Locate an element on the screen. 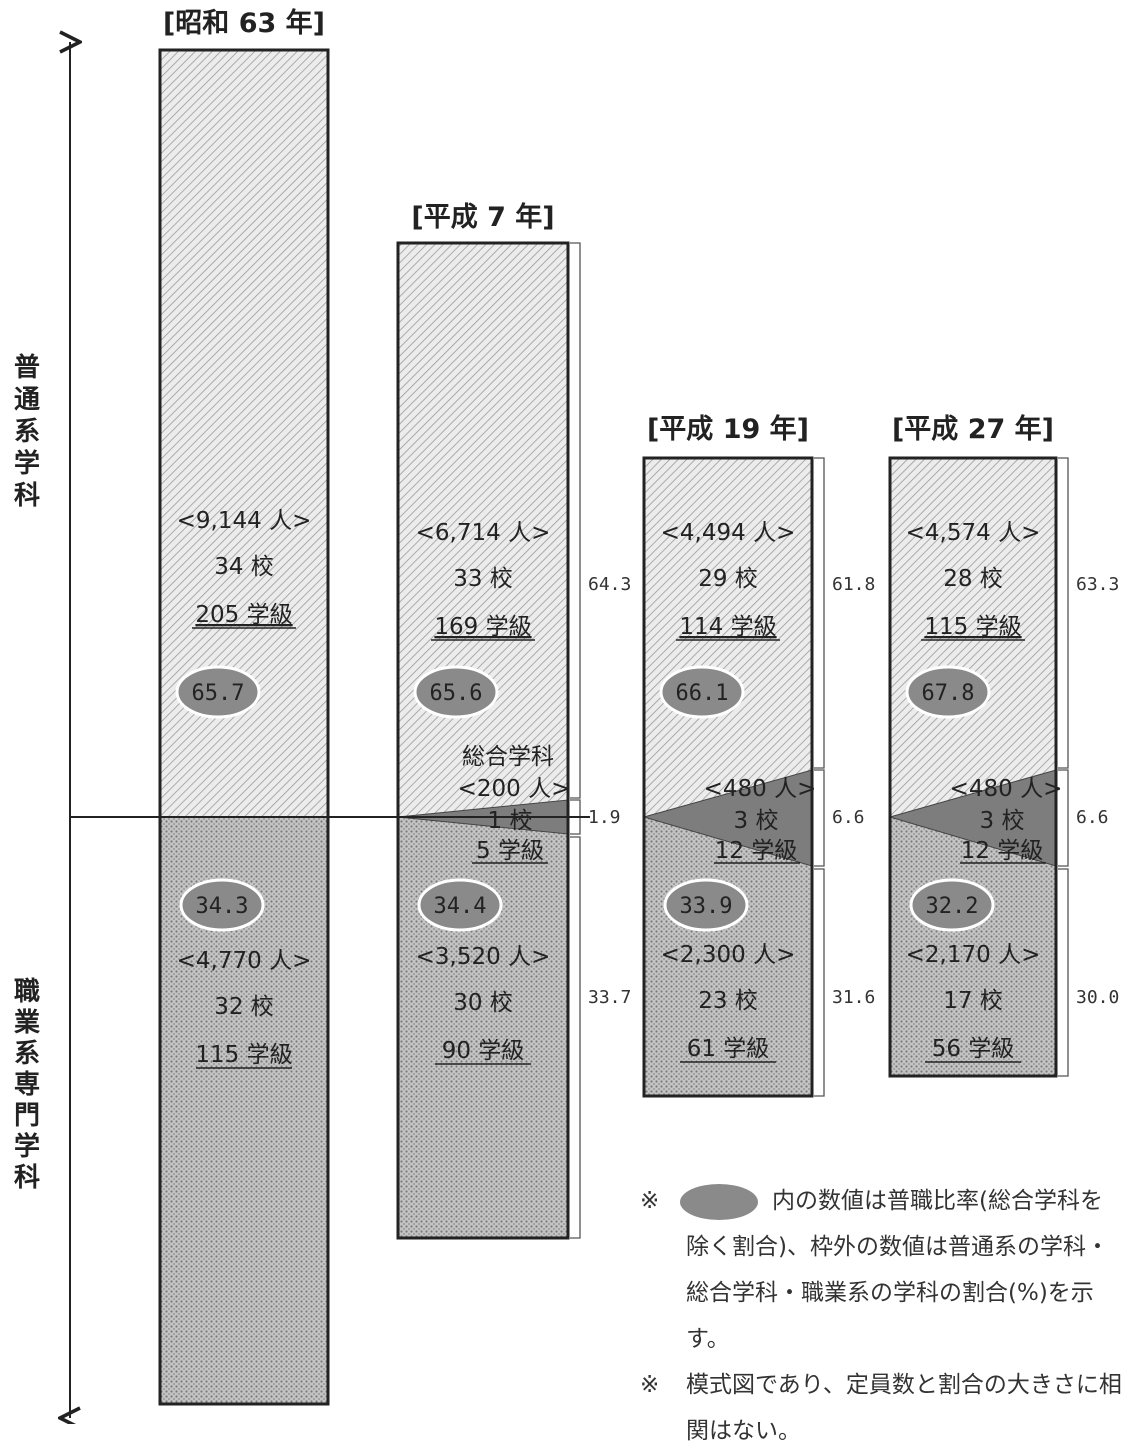 This screenshot has width=1130, height=1454. general-classes-label: 205 学級 is located at coordinates (243, 615).